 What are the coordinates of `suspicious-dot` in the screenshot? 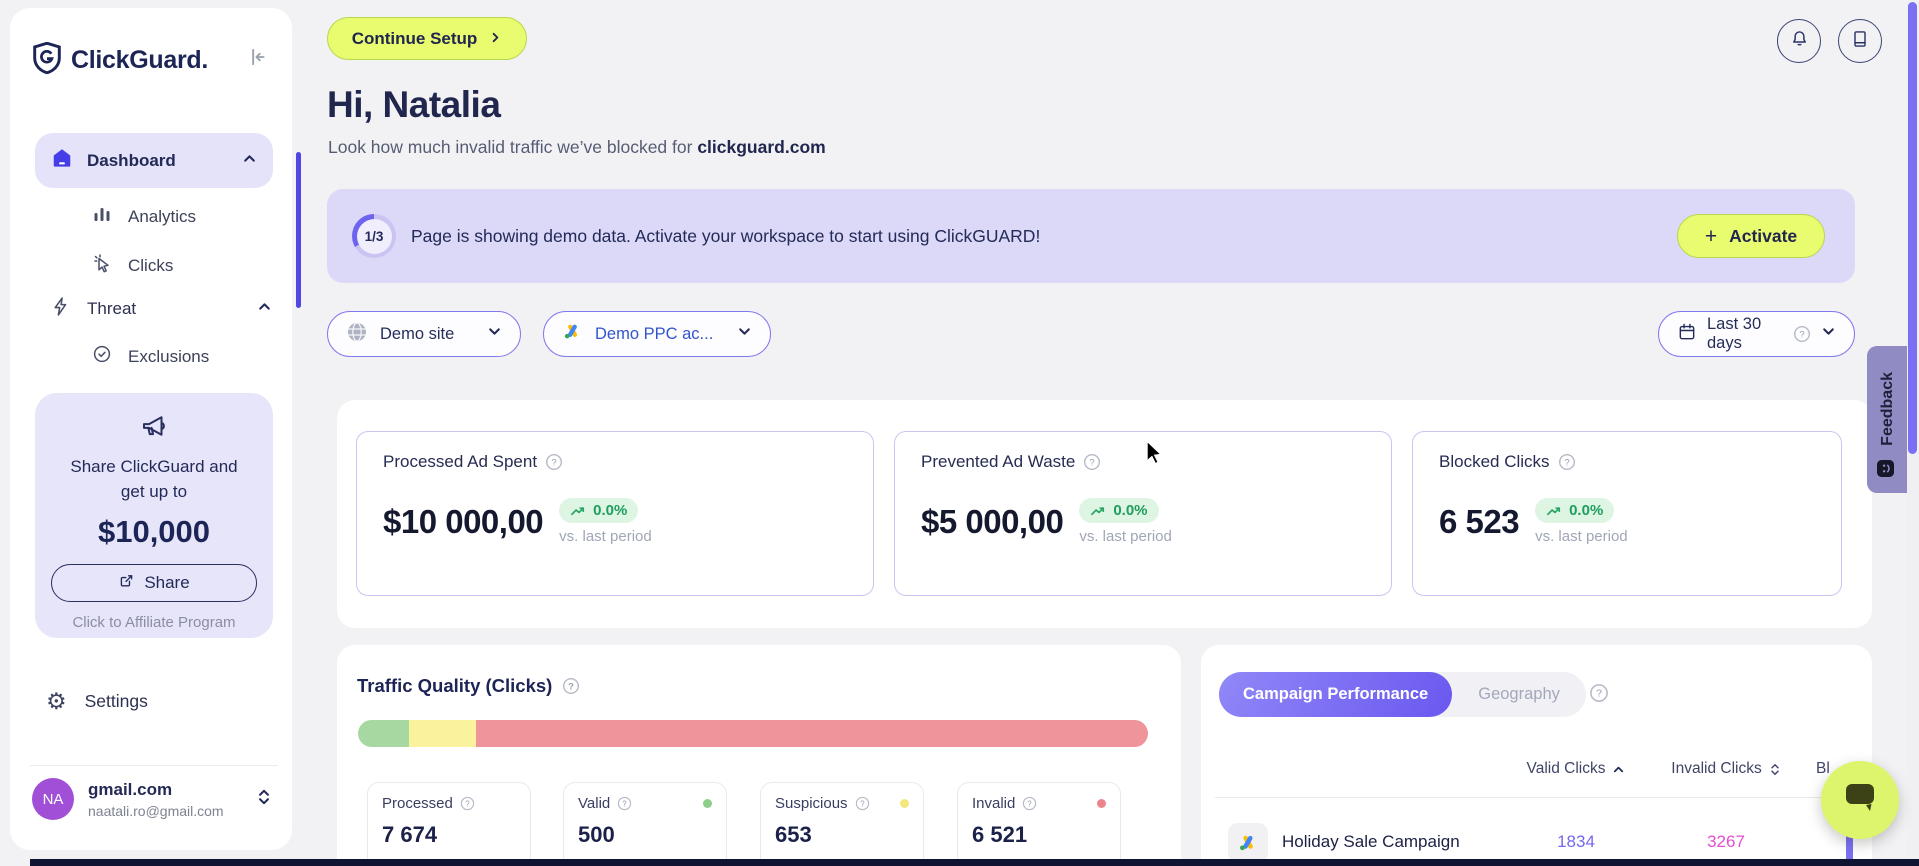 It's located at (904, 803).